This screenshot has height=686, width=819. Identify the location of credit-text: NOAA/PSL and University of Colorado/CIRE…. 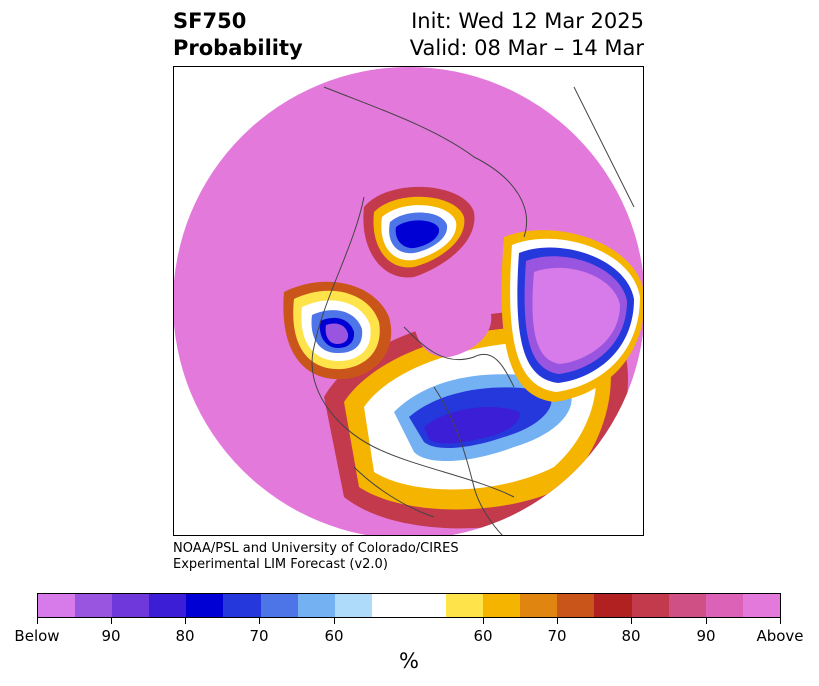
(316, 557).